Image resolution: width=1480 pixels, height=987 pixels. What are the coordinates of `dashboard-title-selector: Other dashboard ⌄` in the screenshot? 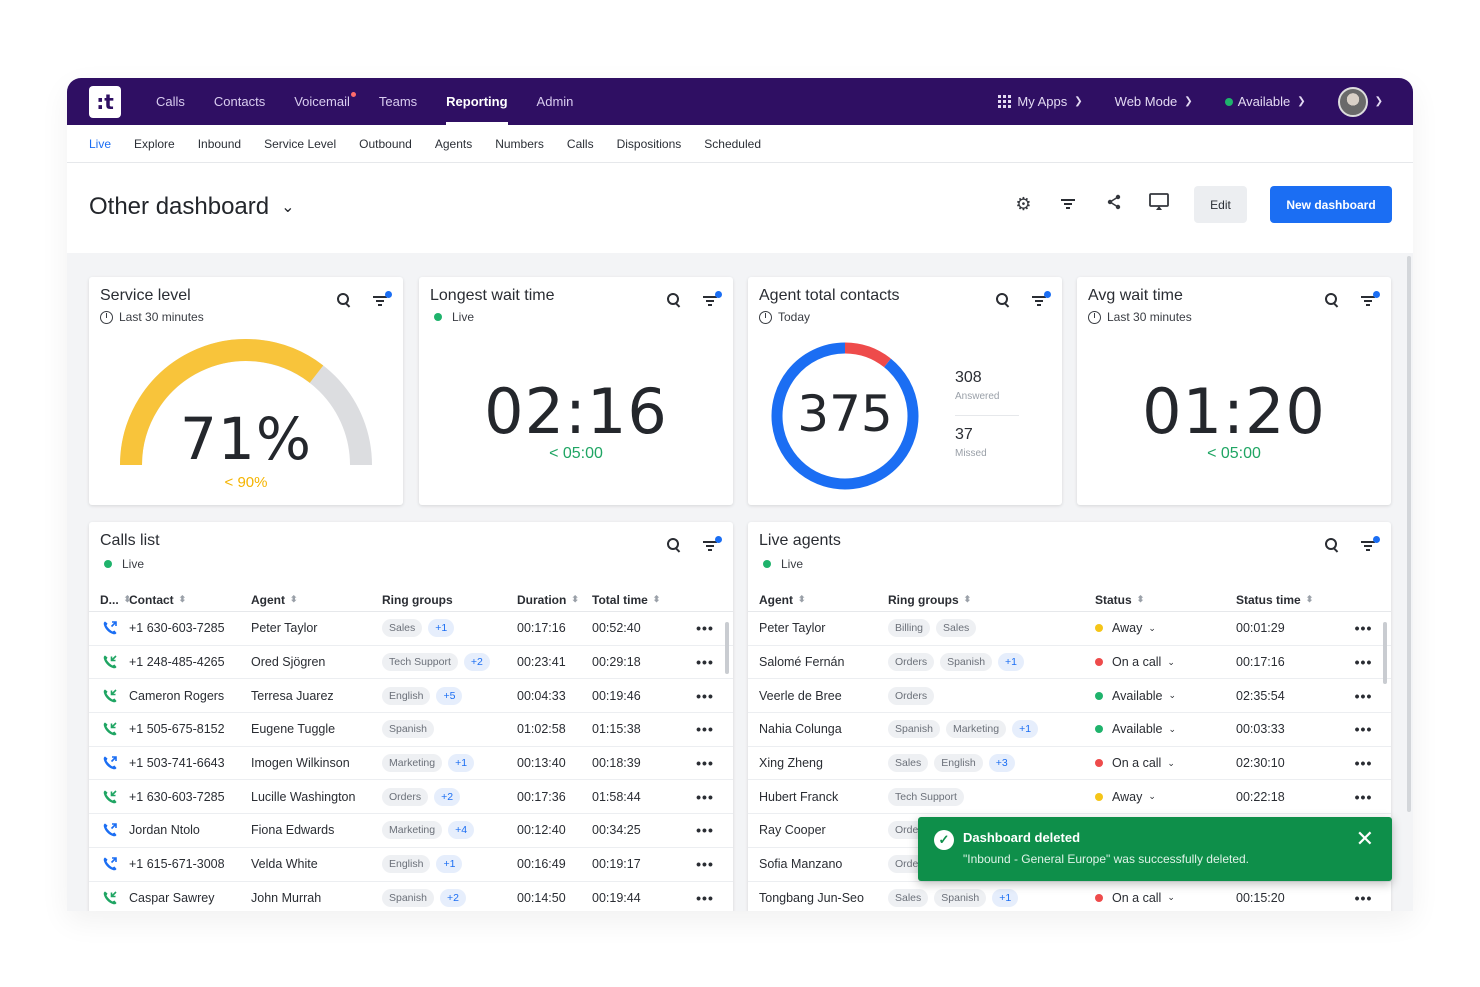 It's located at (192, 207).